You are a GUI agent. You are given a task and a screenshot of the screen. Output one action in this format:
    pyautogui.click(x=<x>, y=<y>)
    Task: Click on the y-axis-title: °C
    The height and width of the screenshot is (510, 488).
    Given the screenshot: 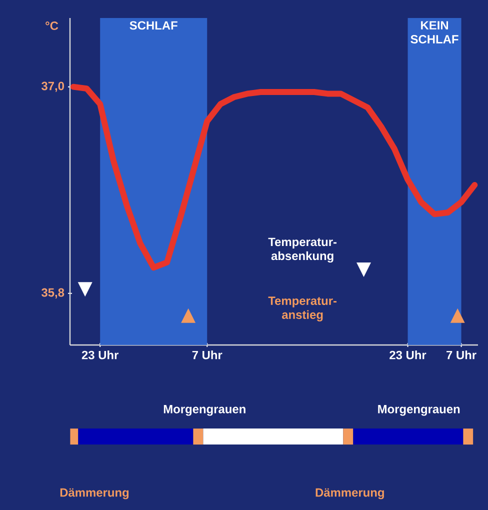 What is the action you would take?
    pyautogui.click(x=52, y=26)
    